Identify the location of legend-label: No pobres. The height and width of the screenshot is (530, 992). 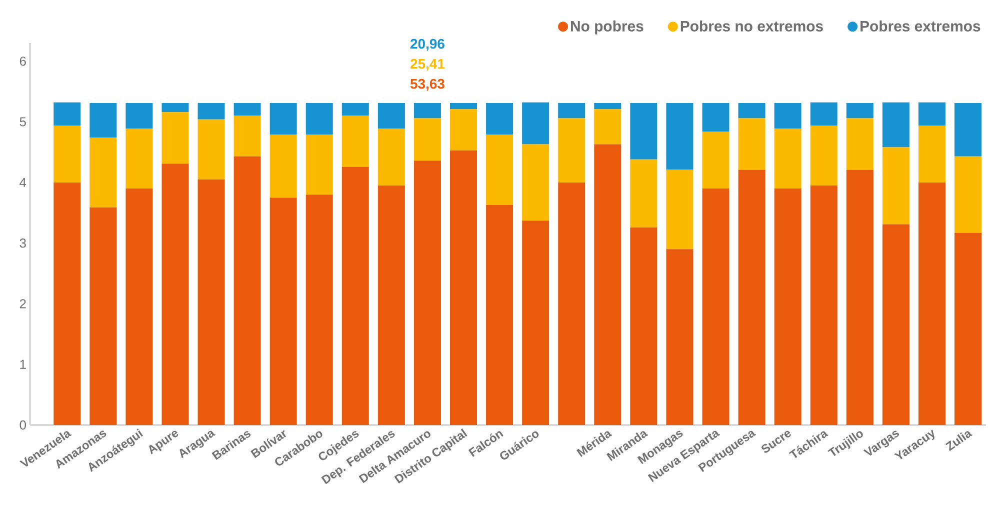
(607, 27).